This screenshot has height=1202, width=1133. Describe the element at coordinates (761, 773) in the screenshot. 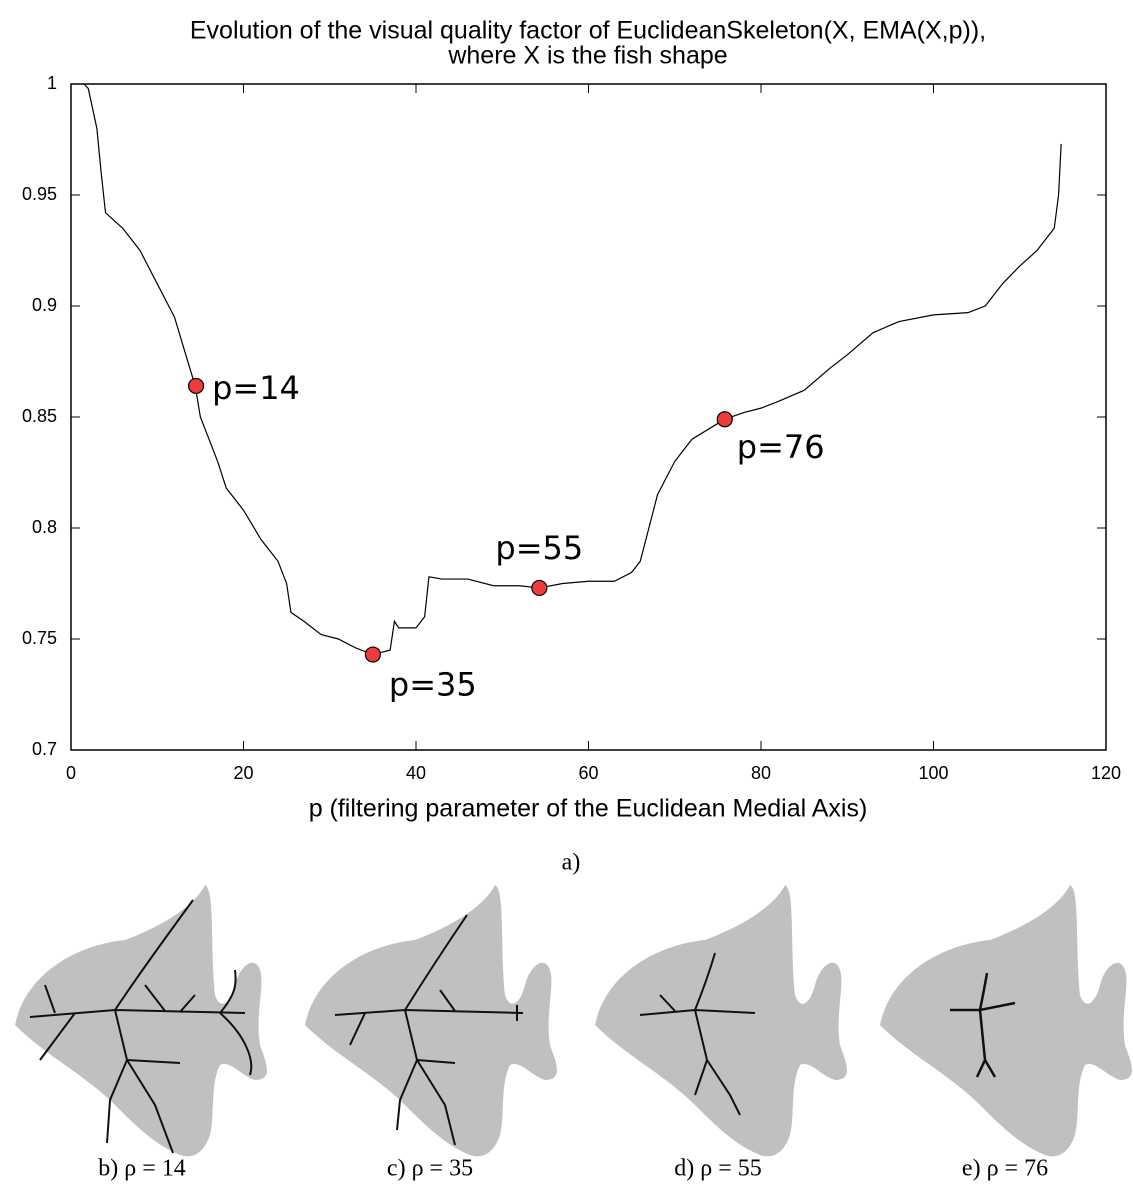

I see `x-tick-label: 80` at that location.